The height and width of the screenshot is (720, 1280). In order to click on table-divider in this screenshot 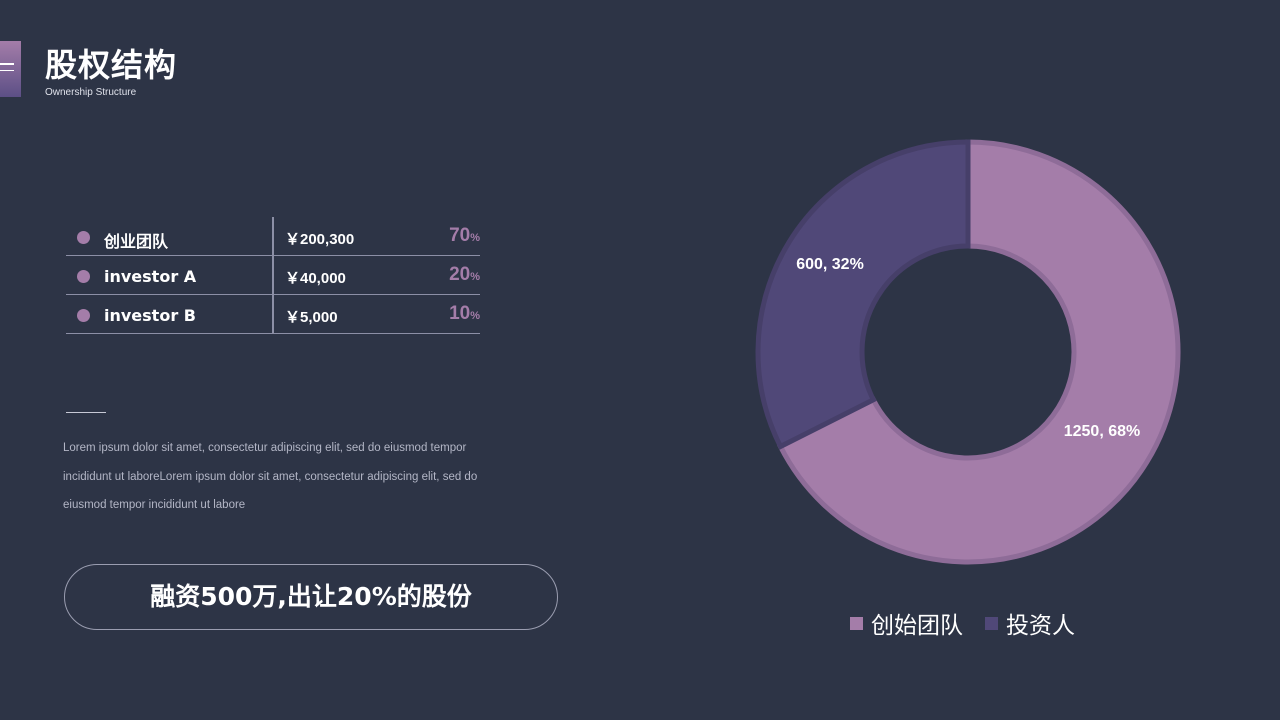, I will do `click(273, 275)`.